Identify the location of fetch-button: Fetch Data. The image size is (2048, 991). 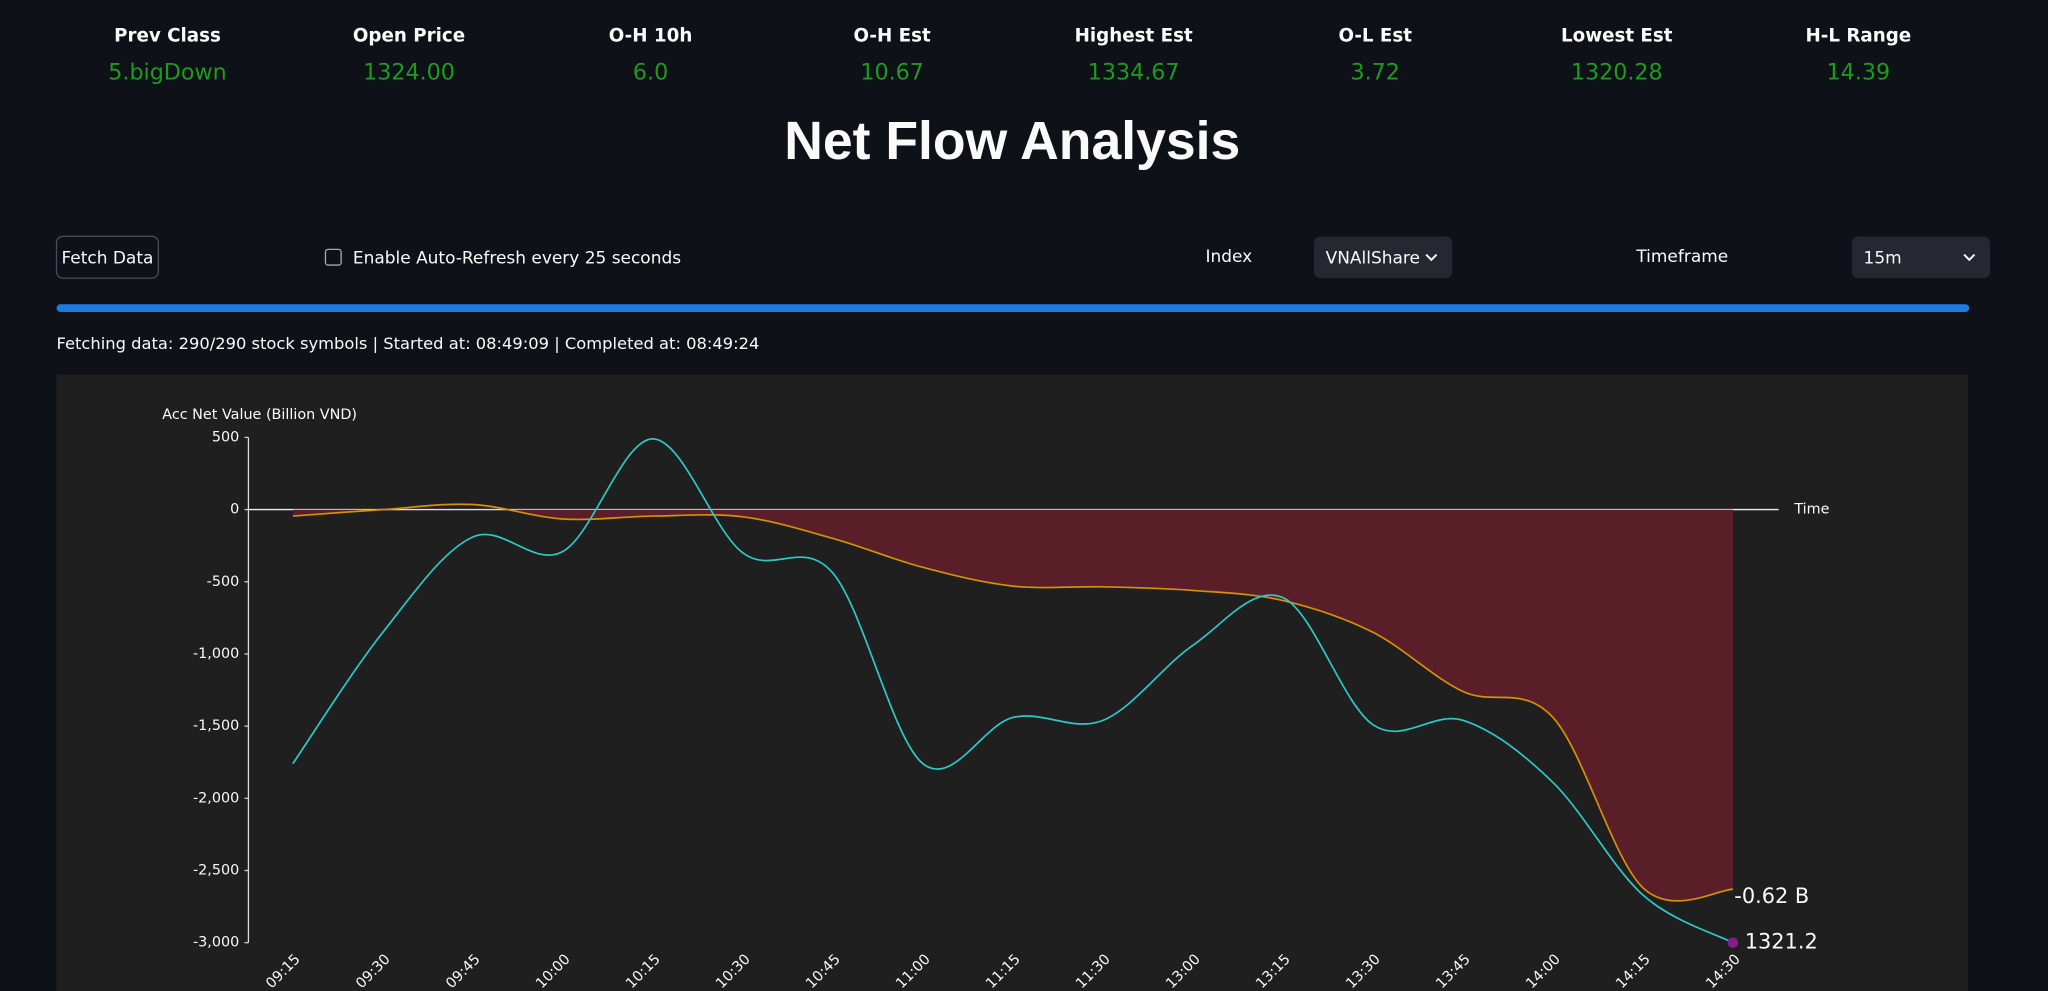
(107, 257).